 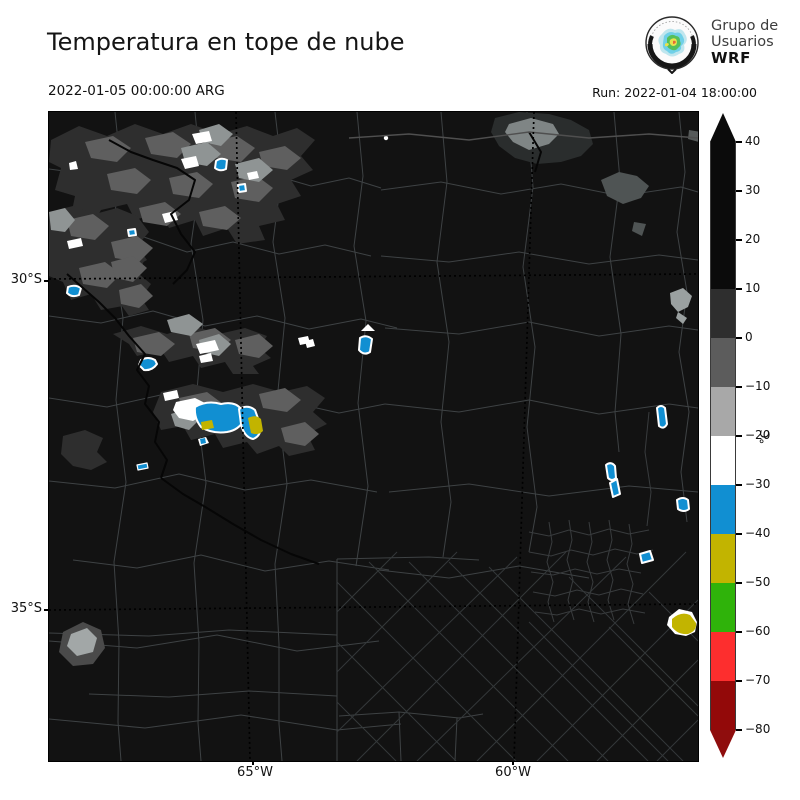 I want to click on logo-text-line2: Usuarios, so click(x=742, y=42).